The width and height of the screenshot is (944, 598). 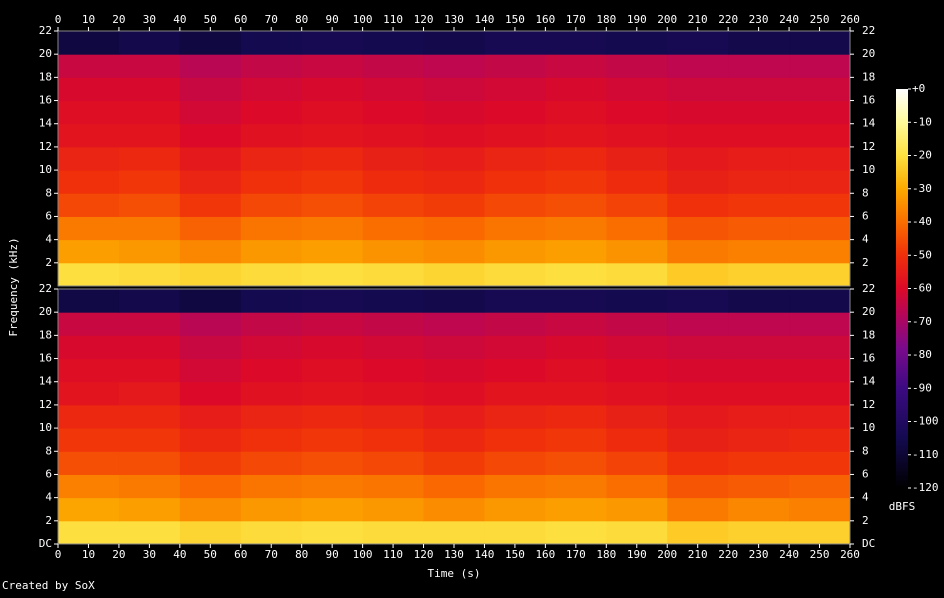 What do you see at coordinates (865, 473) in the screenshot?
I see `y-tick-label: 6` at bounding box center [865, 473].